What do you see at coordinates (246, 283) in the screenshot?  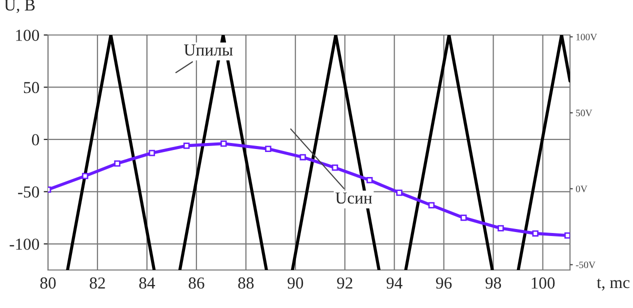 I see `x-tick-label: 88` at bounding box center [246, 283].